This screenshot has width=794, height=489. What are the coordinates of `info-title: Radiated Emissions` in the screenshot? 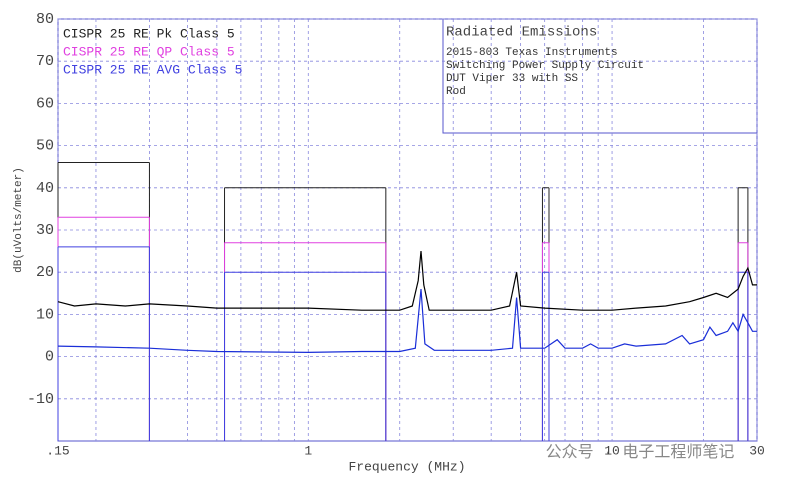 It's located at (521, 33).